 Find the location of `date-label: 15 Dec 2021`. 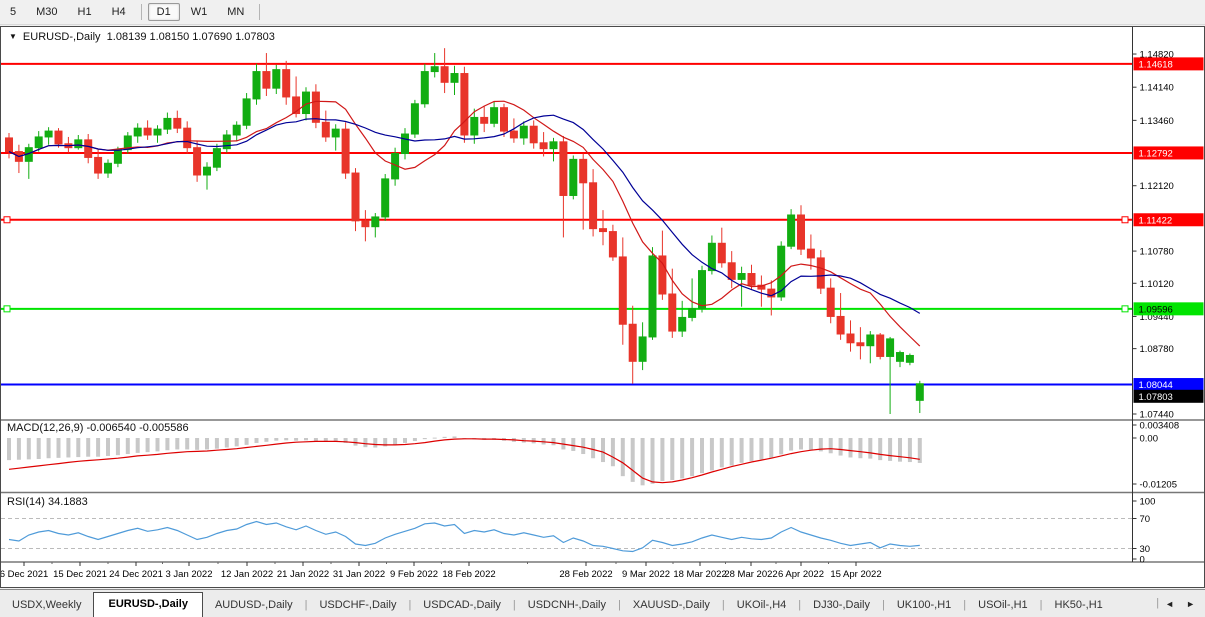

date-label: 15 Dec 2021 is located at coordinates (80, 574).